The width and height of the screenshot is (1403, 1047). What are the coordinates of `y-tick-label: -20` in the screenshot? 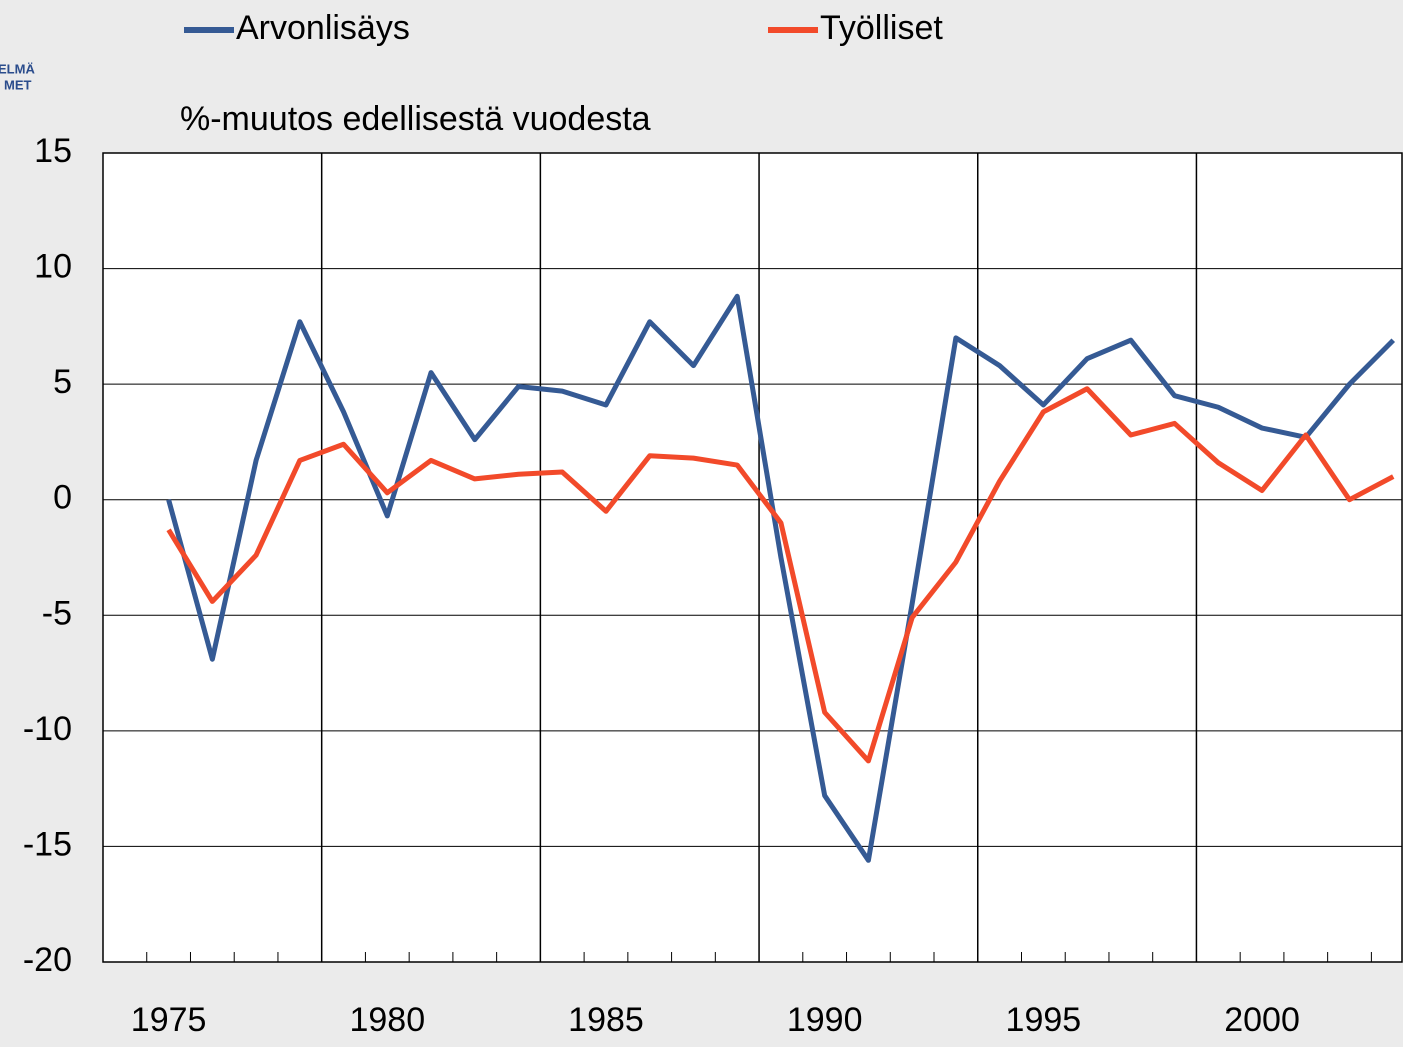 It's located at (47, 960).